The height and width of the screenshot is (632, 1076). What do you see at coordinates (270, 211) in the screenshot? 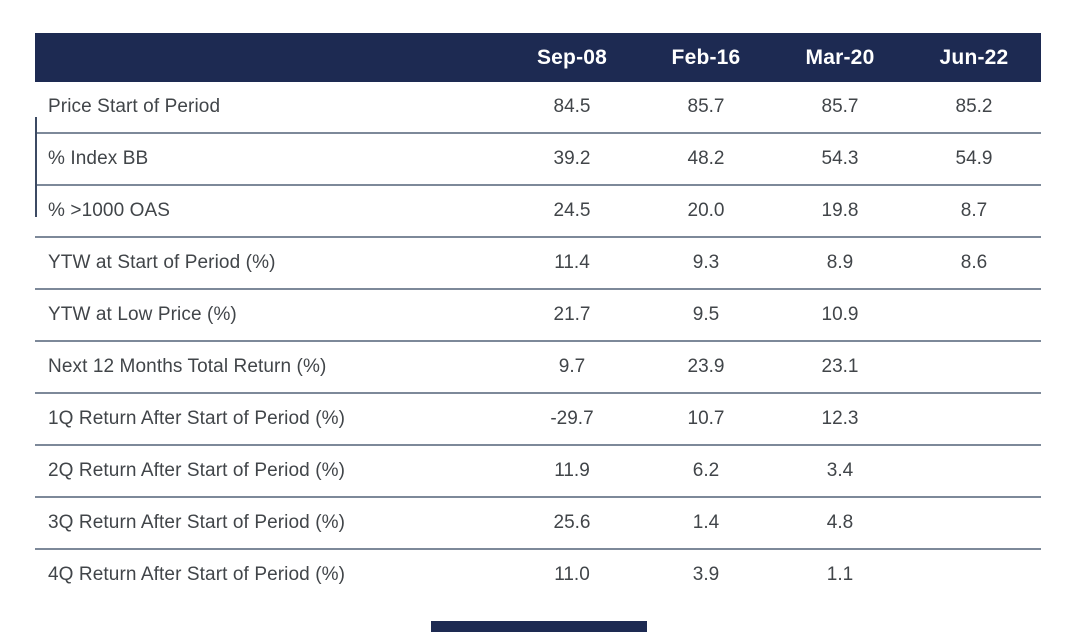
I see `row-label: % >1000 OAS` at bounding box center [270, 211].